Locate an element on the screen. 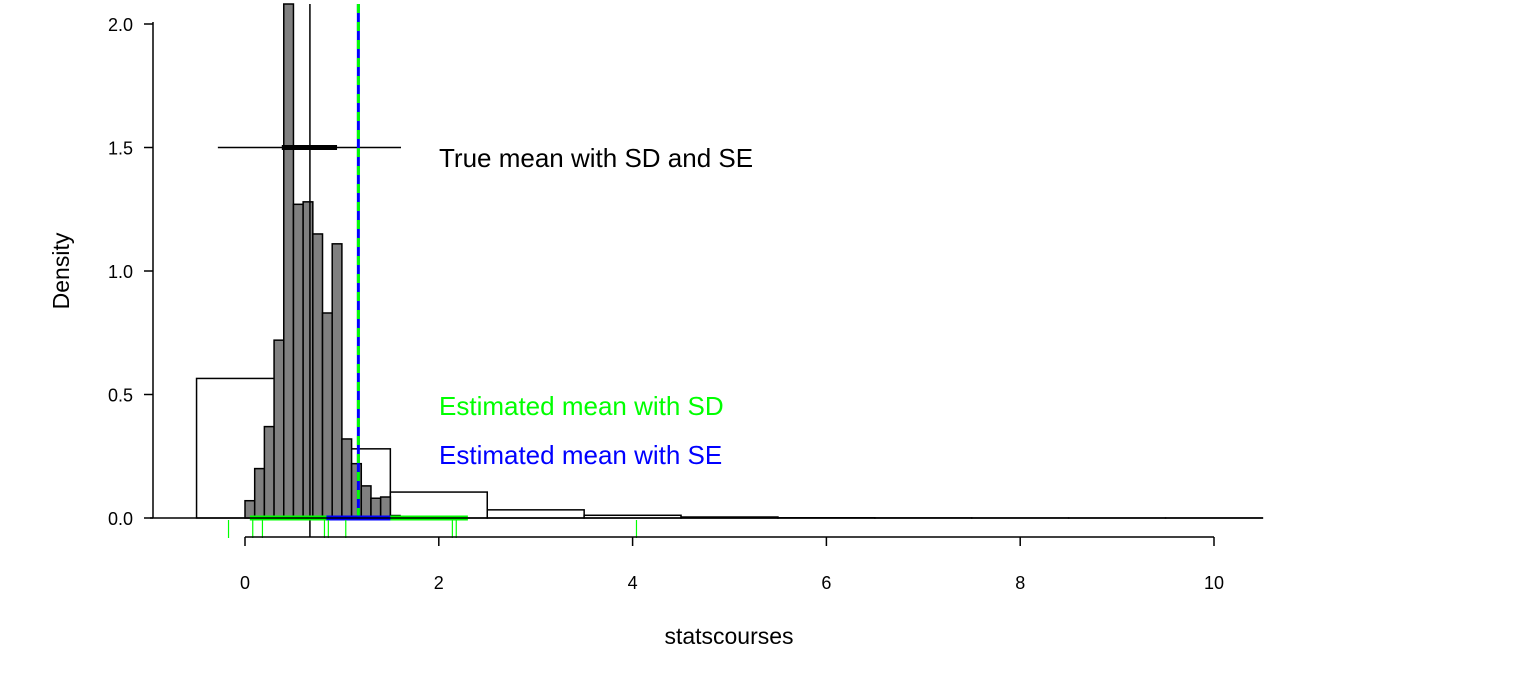  annotation-estimated-se: Estimated mean with SE is located at coordinates (580, 455).